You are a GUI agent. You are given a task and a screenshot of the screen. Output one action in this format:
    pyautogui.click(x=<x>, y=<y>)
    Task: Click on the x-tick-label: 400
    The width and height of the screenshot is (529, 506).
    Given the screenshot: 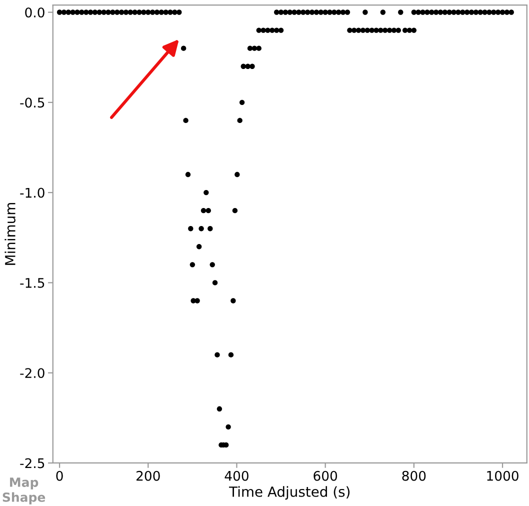 What is the action you would take?
    pyautogui.click(x=236, y=475)
    